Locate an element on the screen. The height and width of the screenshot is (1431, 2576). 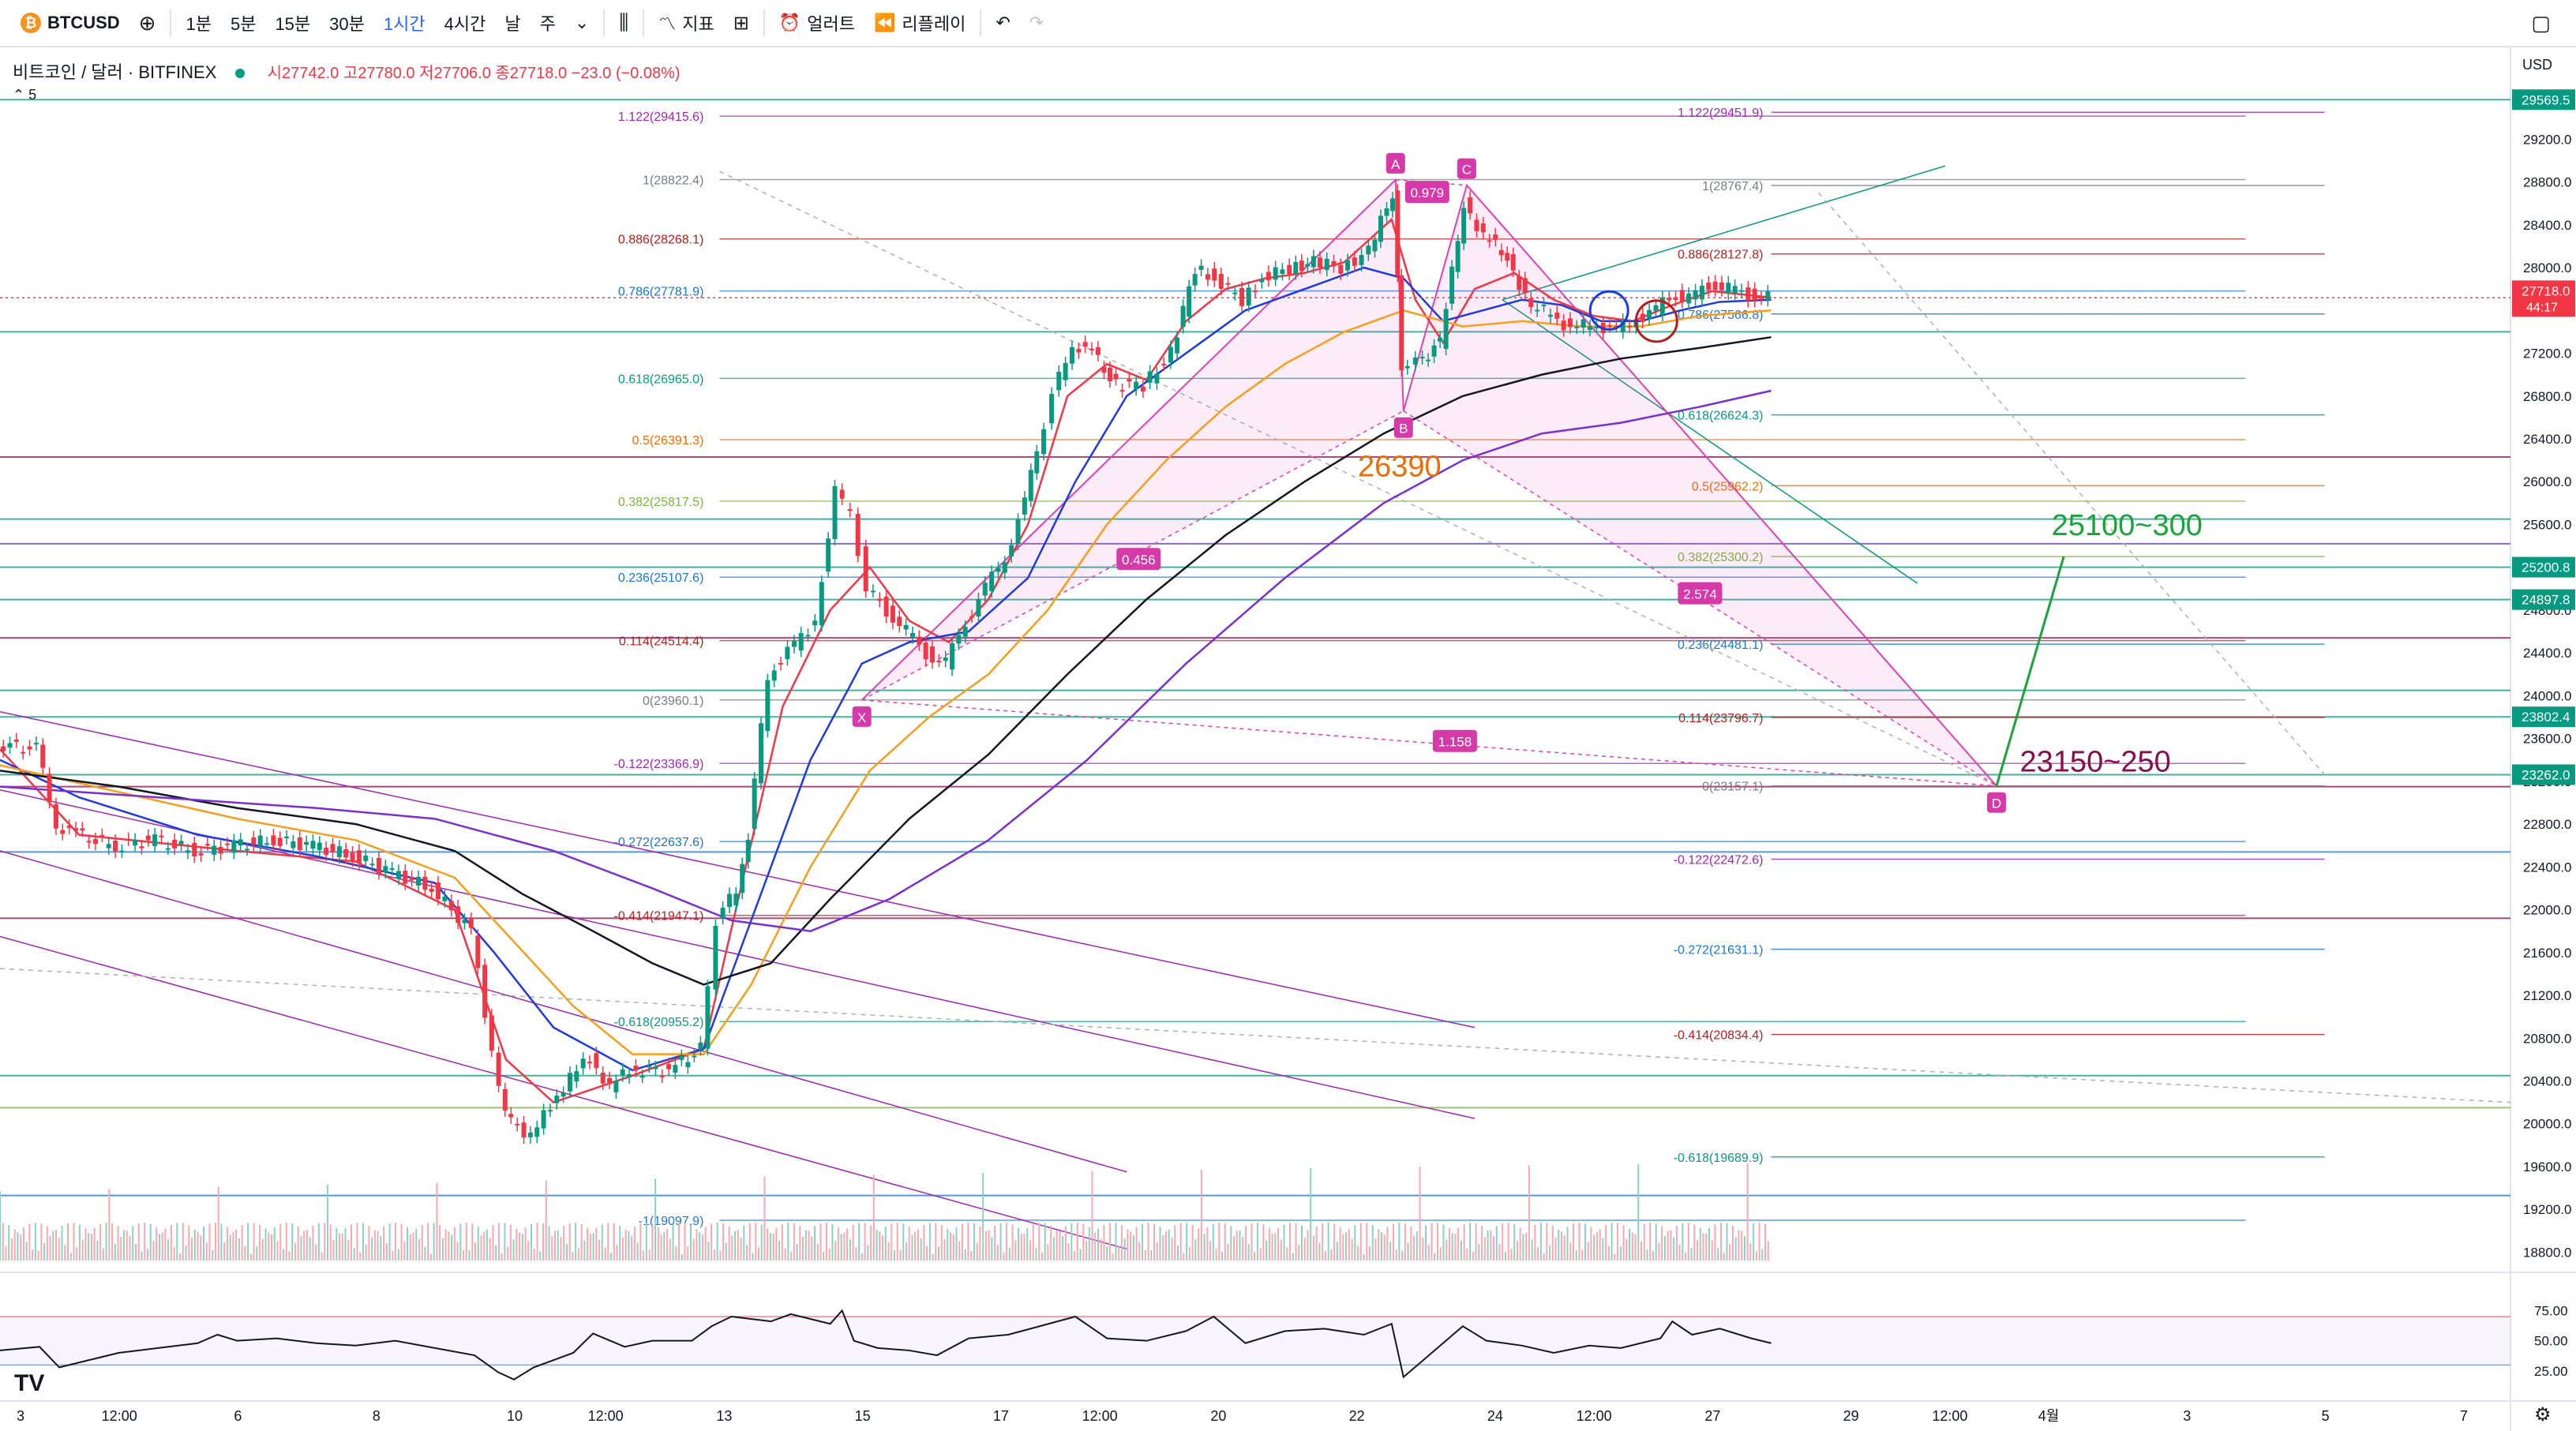
harmonic-point-D: D is located at coordinates (1996, 803).